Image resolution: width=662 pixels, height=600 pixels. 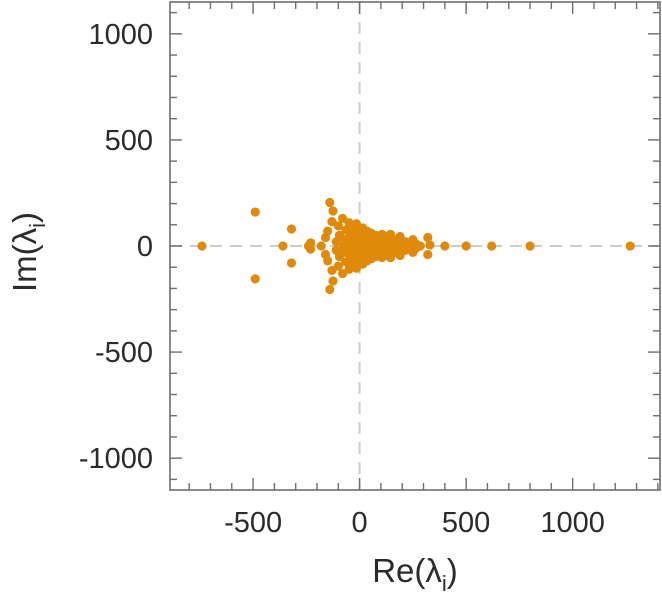 I want to click on x-tick-label: 1000, so click(x=572, y=523).